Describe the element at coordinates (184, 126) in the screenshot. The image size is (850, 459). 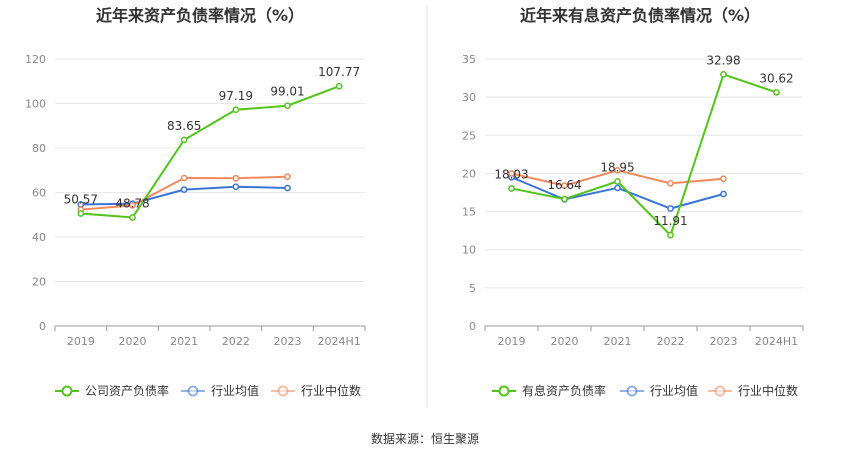
I see `data-label: 83.65` at that location.